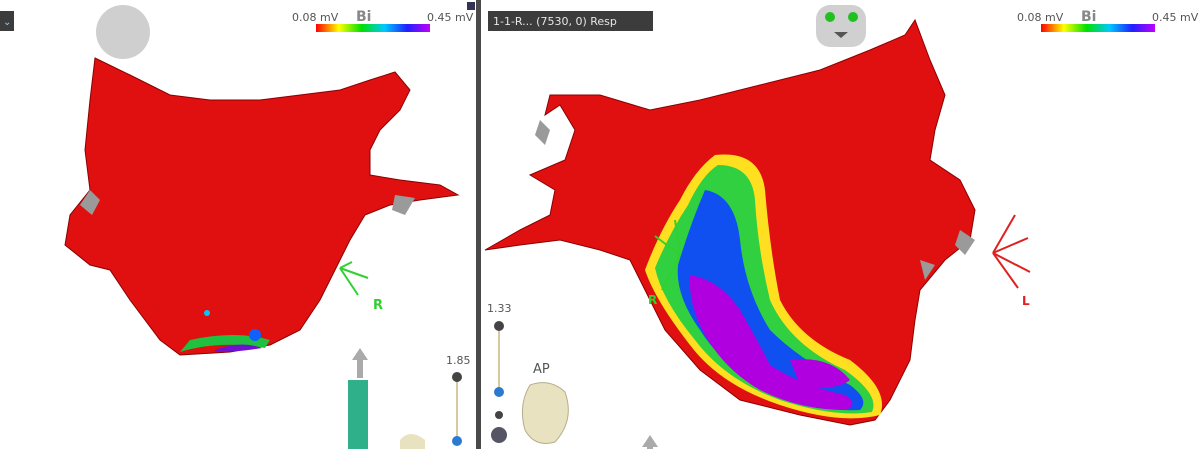 This screenshot has height=449, width=1200. Describe the element at coordinates (478, 224) in the screenshot. I see `panel-divider` at that location.